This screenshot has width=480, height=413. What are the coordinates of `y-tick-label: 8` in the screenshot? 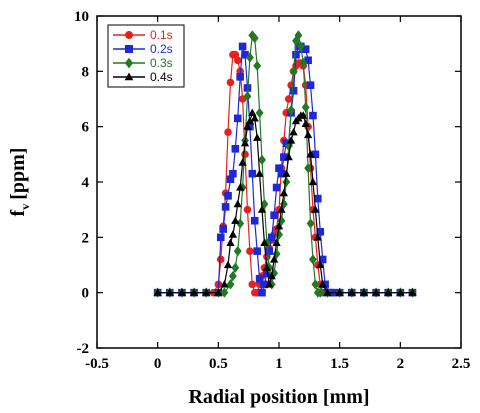 It's located at (86, 72).